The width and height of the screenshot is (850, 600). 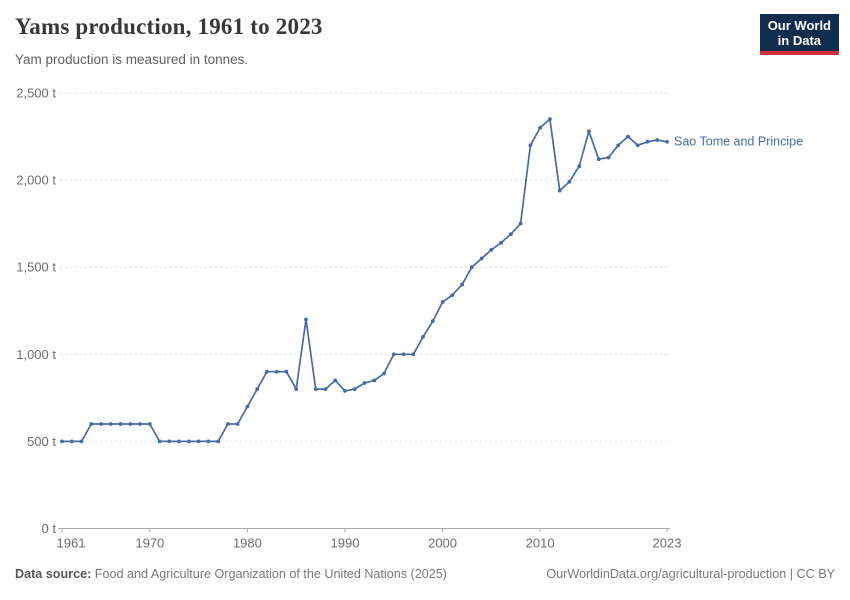 I want to click on y-axis-labels-group: 0 t 500 t 1,000 t 1,500 t 2,000 t 2,500 t, so click(x=36, y=311).